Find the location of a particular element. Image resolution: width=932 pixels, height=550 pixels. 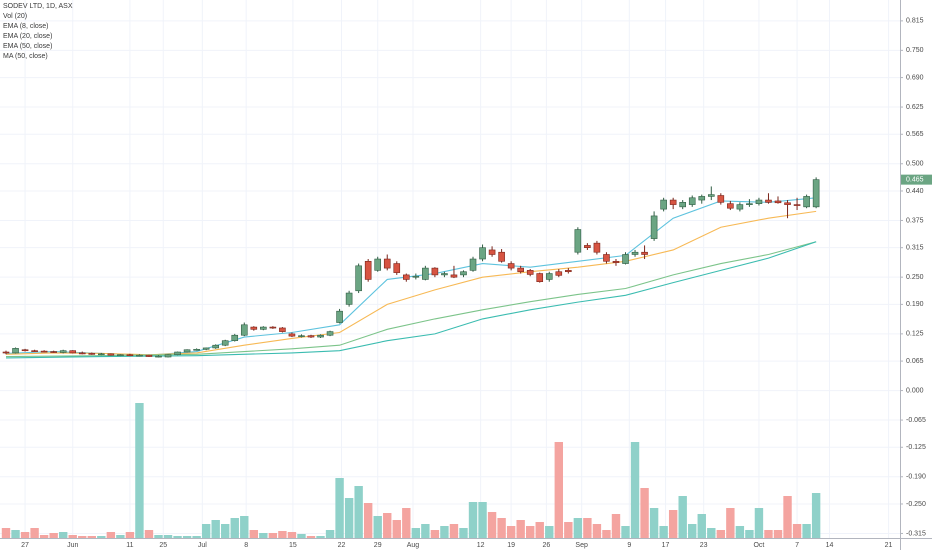

x-tick-label: 21 is located at coordinates (889, 545).